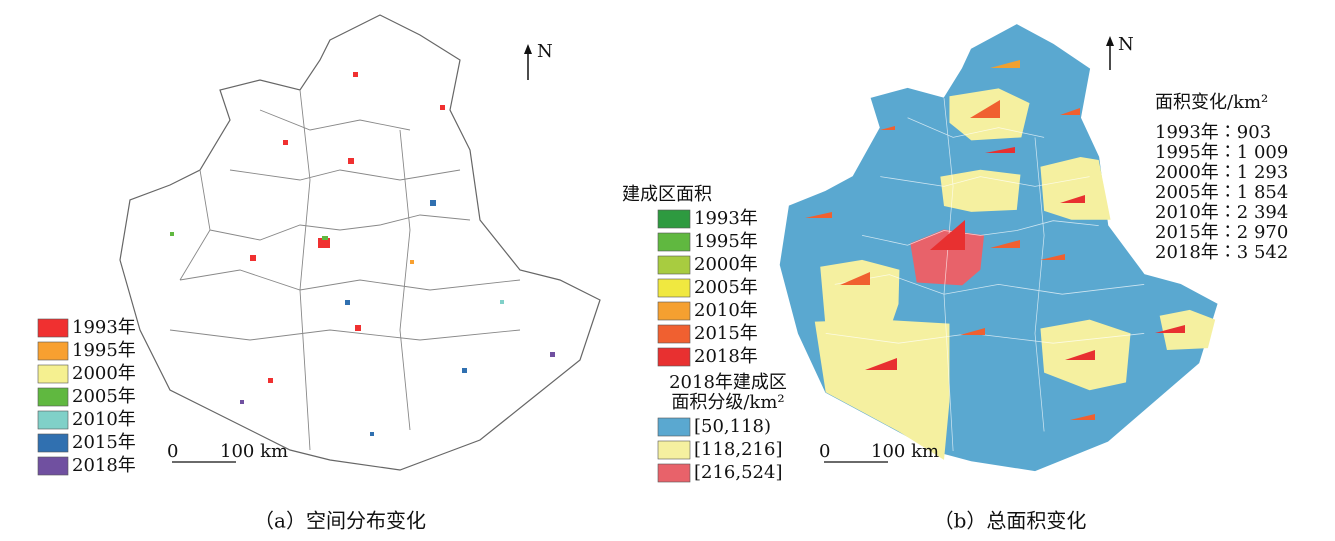 This screenshot has height=541, width=1335. I want to click on area-change: 2005年∶1 854, so click(1221, 192).